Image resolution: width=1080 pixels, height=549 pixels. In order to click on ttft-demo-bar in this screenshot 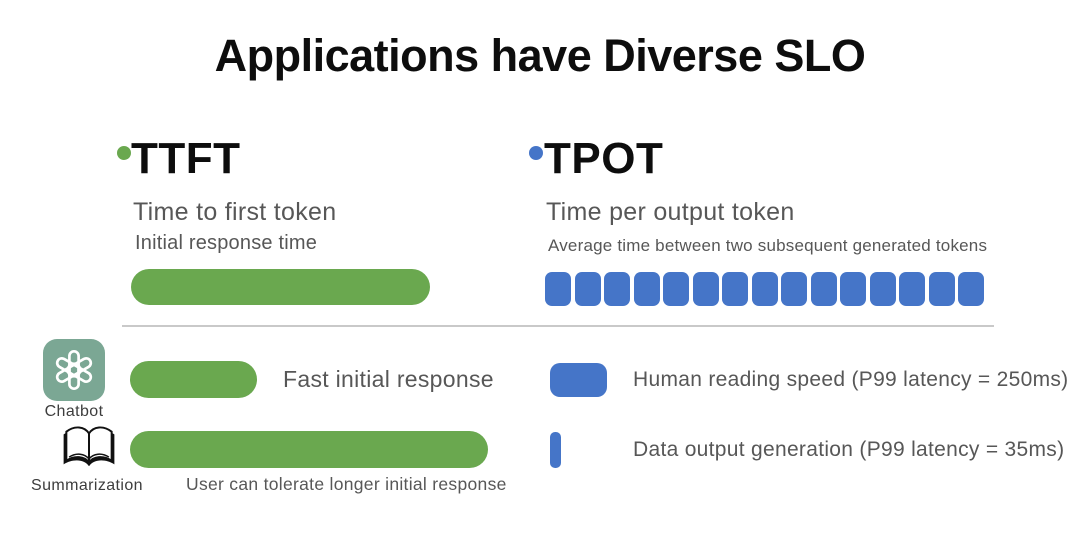, I will do `click(280, 287)`.